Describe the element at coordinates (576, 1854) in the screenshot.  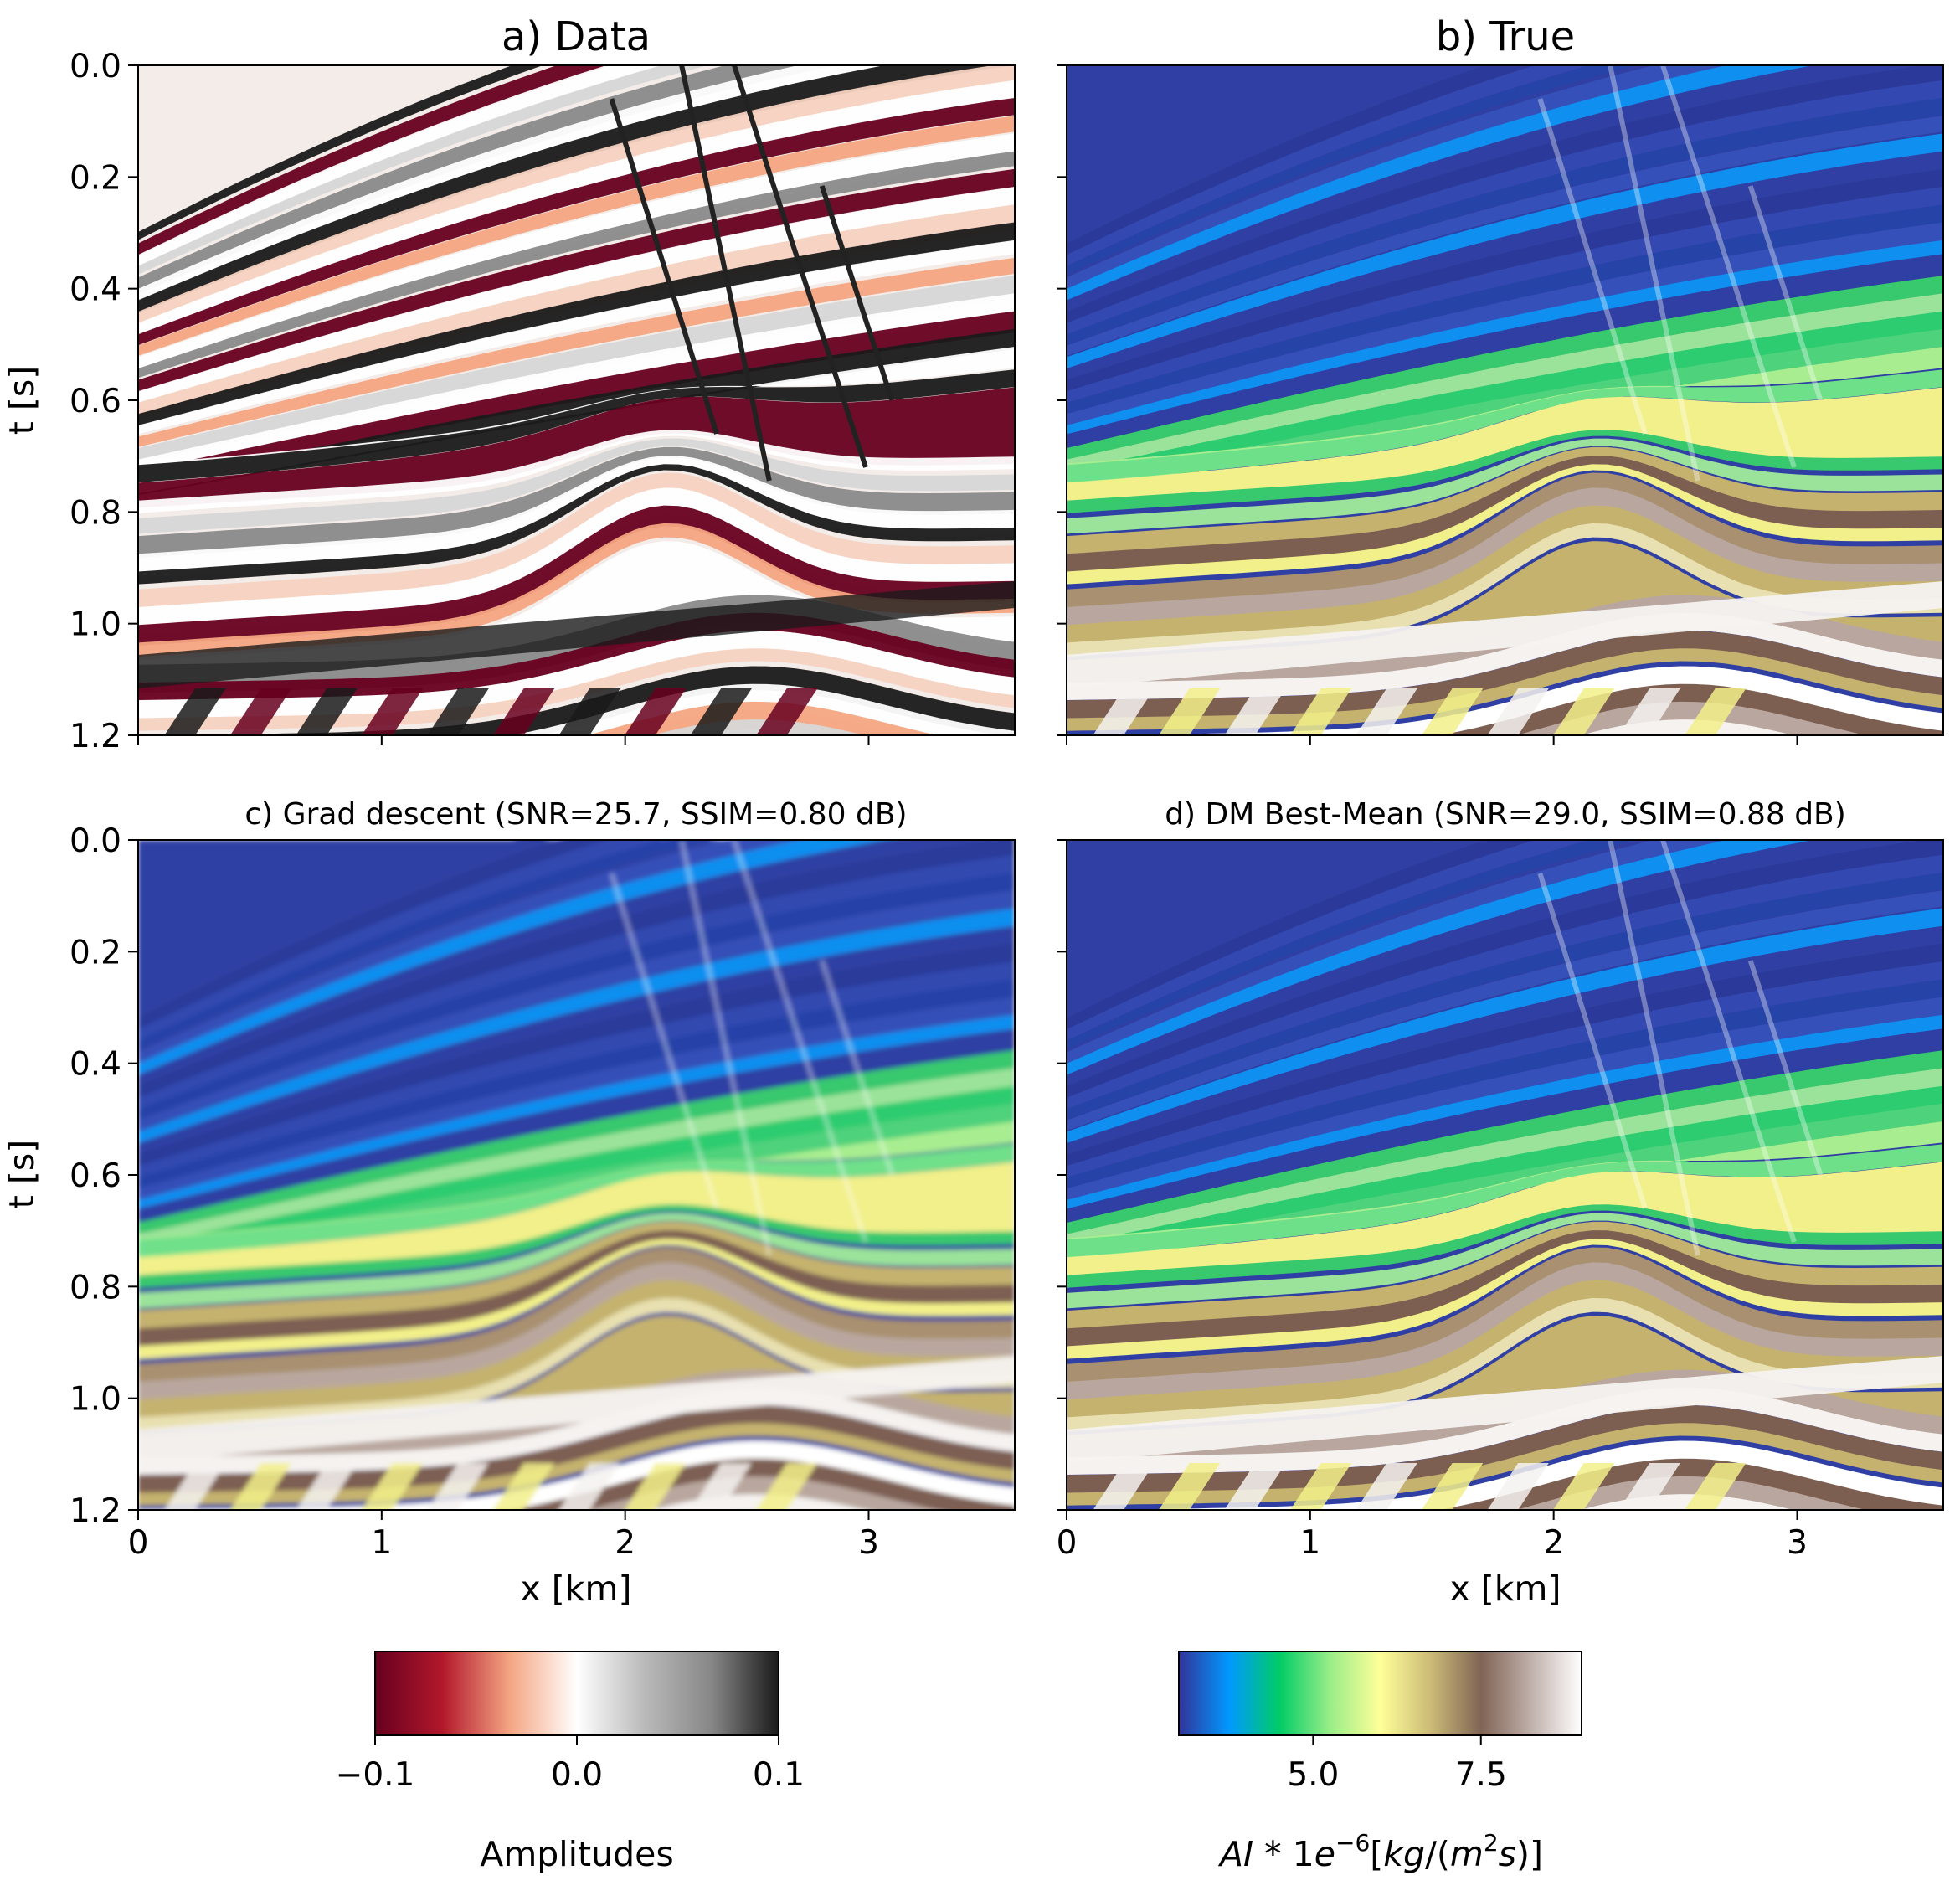
I see `amplitude-colorbar-label: Amplitudes` at that location.